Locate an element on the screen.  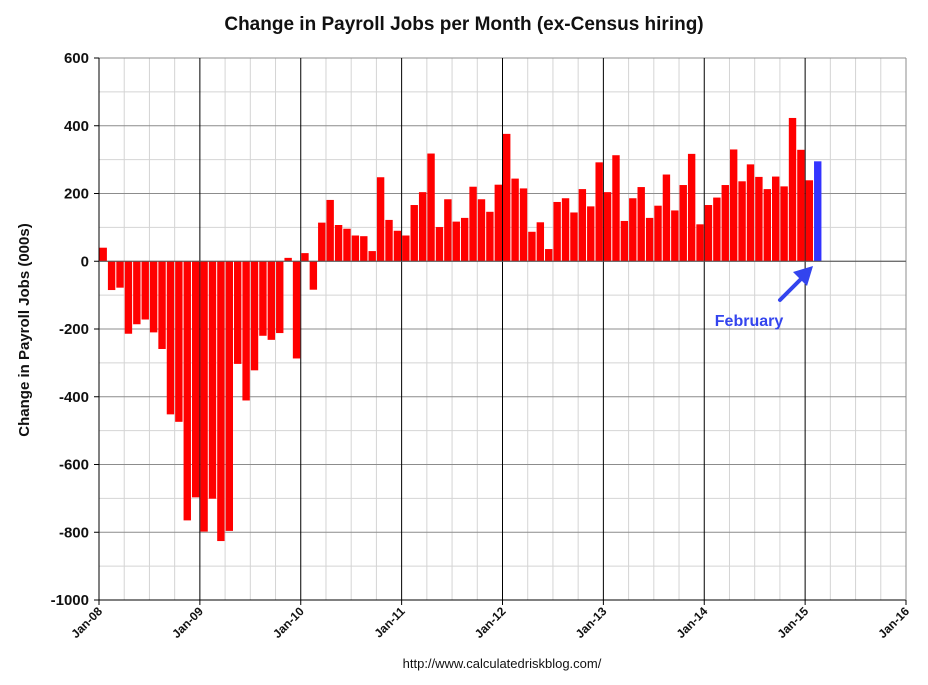
y-tick-label: 0 is located at coordinates (85, 261).